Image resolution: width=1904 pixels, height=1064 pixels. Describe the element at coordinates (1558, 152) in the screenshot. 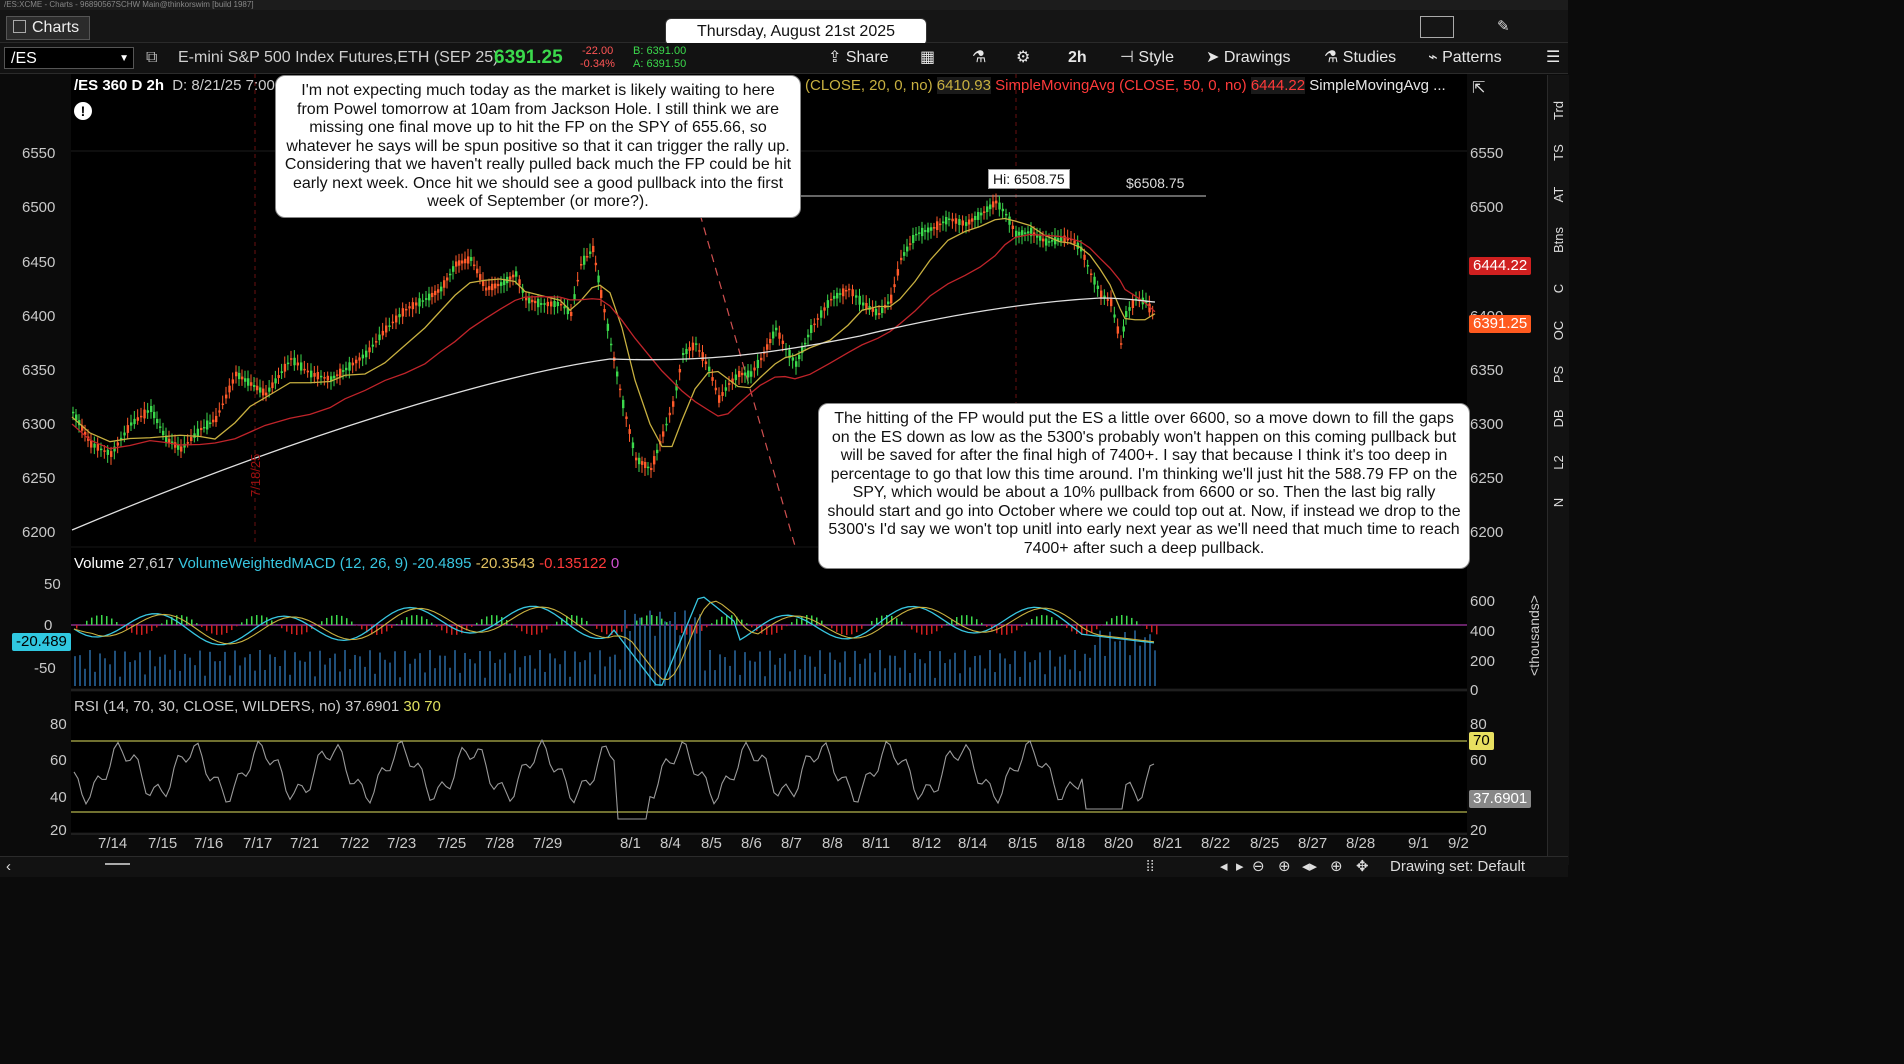

I see `side-tab-ts: TS` at that location.